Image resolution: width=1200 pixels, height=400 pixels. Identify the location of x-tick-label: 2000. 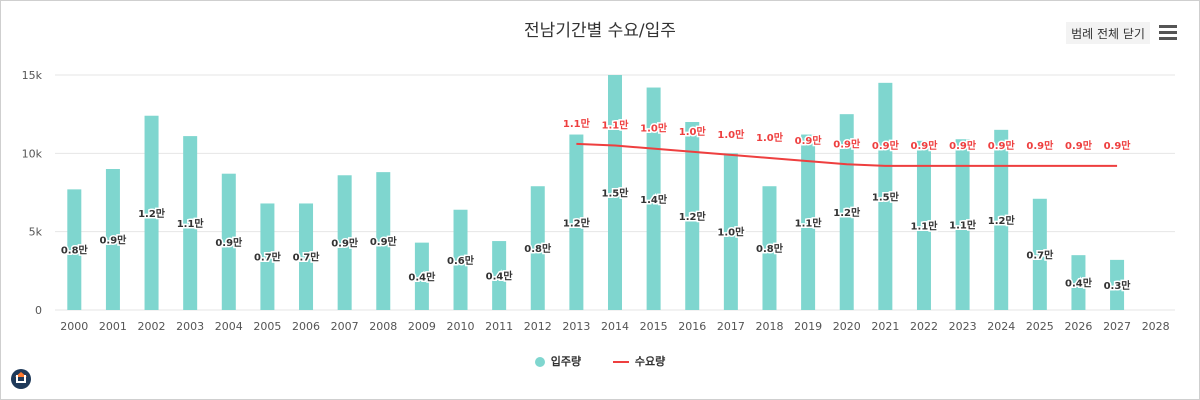
(74, 326).